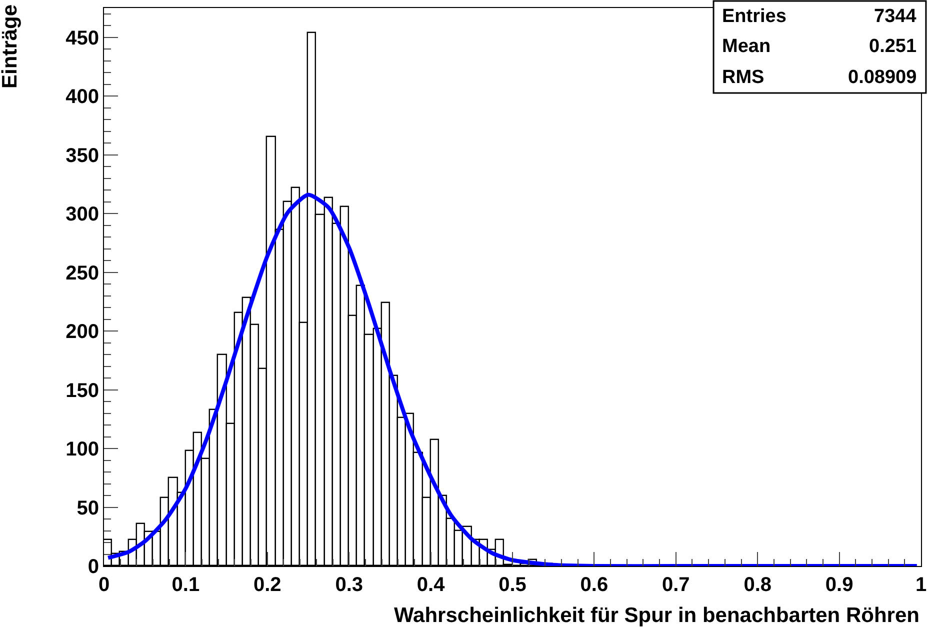  Describe the element at coordinates (895, 16) in the screenshot. I see `annotation: 7344` at that location.